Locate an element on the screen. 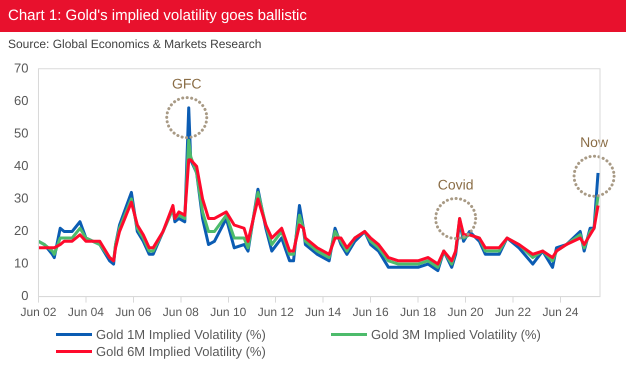 This screenshot has width=626, height=372. y-tick-label: 0 is located at coordinates (24, 296).